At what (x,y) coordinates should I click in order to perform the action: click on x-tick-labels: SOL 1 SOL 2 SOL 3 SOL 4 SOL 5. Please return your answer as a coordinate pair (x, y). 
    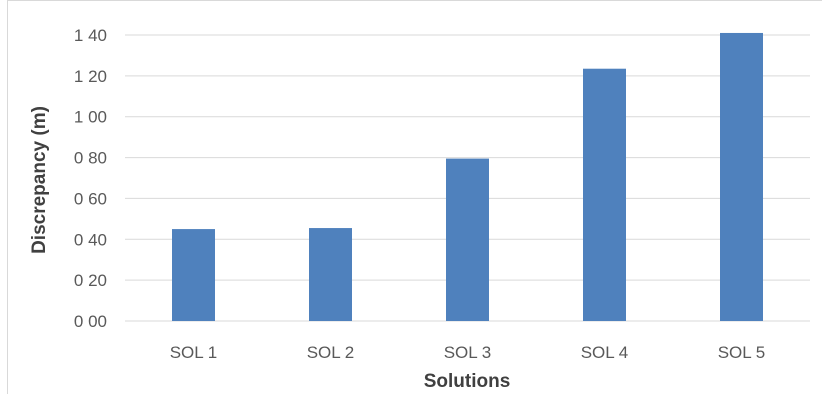
    Looking at the image, I should click on (468, 352).